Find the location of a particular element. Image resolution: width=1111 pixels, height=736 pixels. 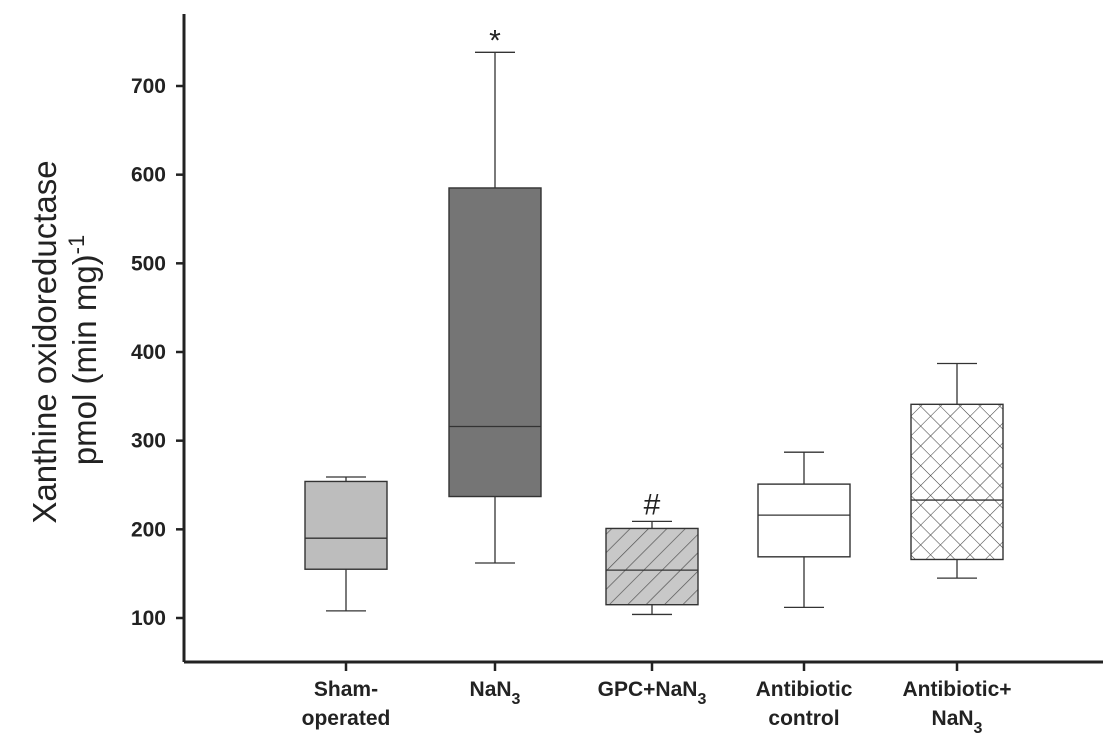

y-tick-label: 200 is located at coordinates (148, 529).